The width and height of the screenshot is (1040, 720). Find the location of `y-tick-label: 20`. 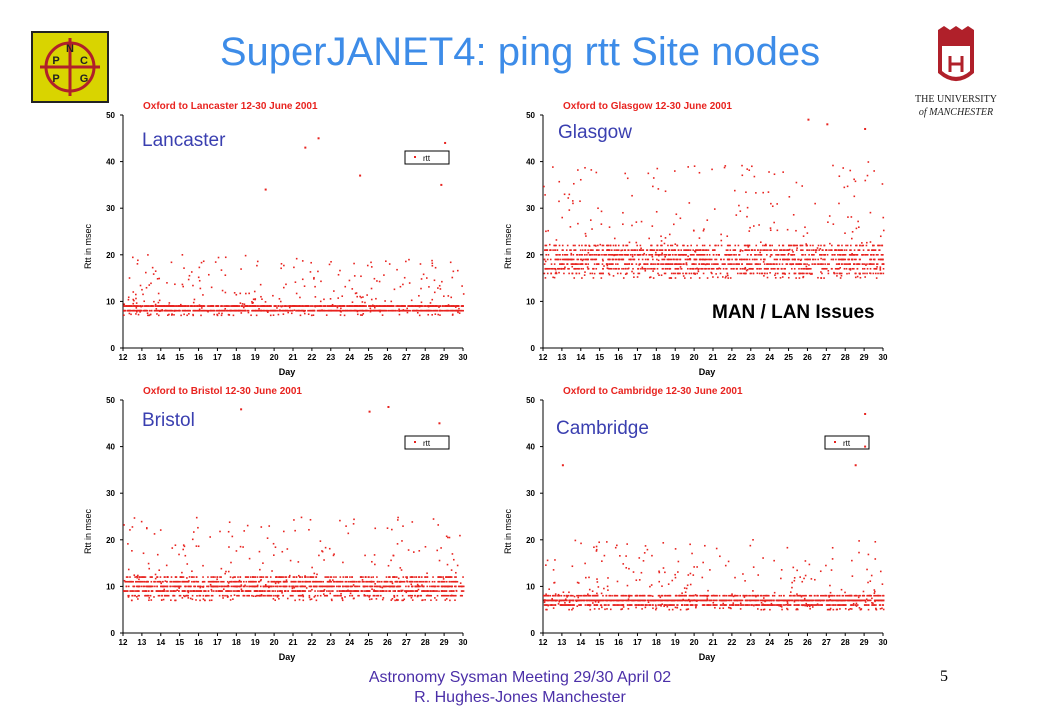

y-tick-label: 20 is located at coordinates (110, 540).